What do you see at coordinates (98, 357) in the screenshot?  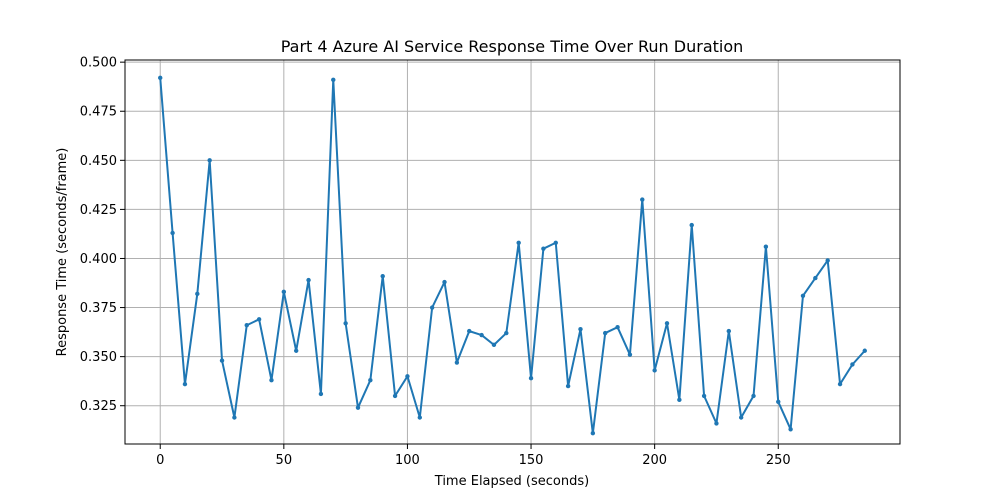 I see `y-tick-label: 0.350` at bounding box center [98, 357].